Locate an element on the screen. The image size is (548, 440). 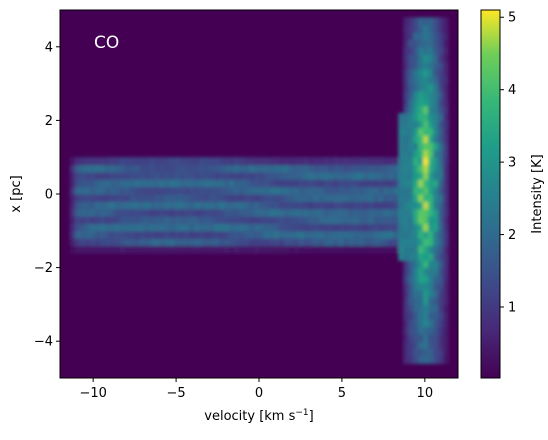
y-axis-label: x [pc] is located at coordinates (16, 193).